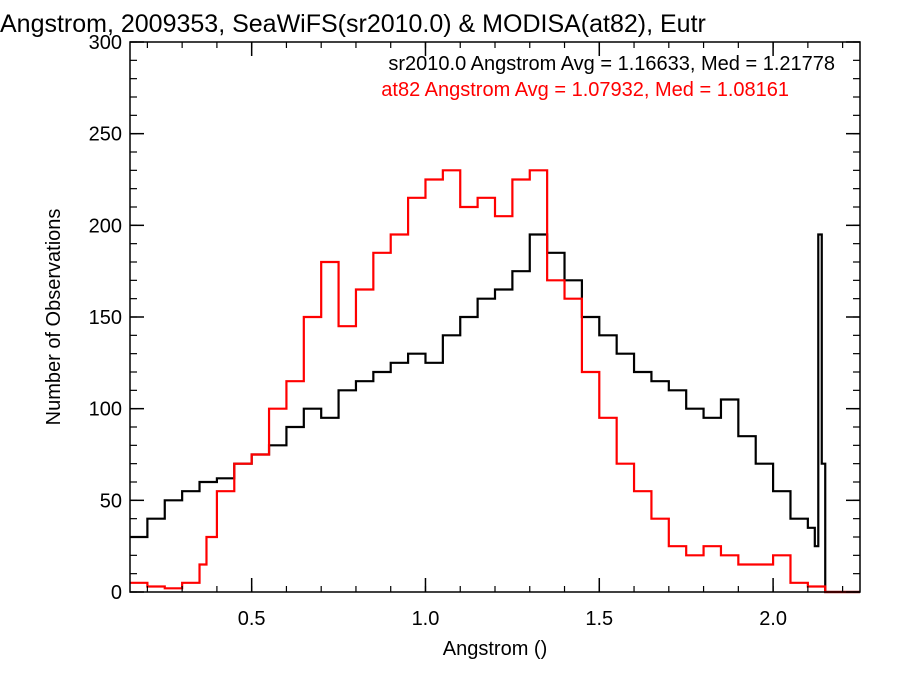 This screenshot has width=900, height=675. What do you see at coordinates (105, 410) in the screenshot?
I see `y-tick-label: 100` at bounding box center [105, 410].